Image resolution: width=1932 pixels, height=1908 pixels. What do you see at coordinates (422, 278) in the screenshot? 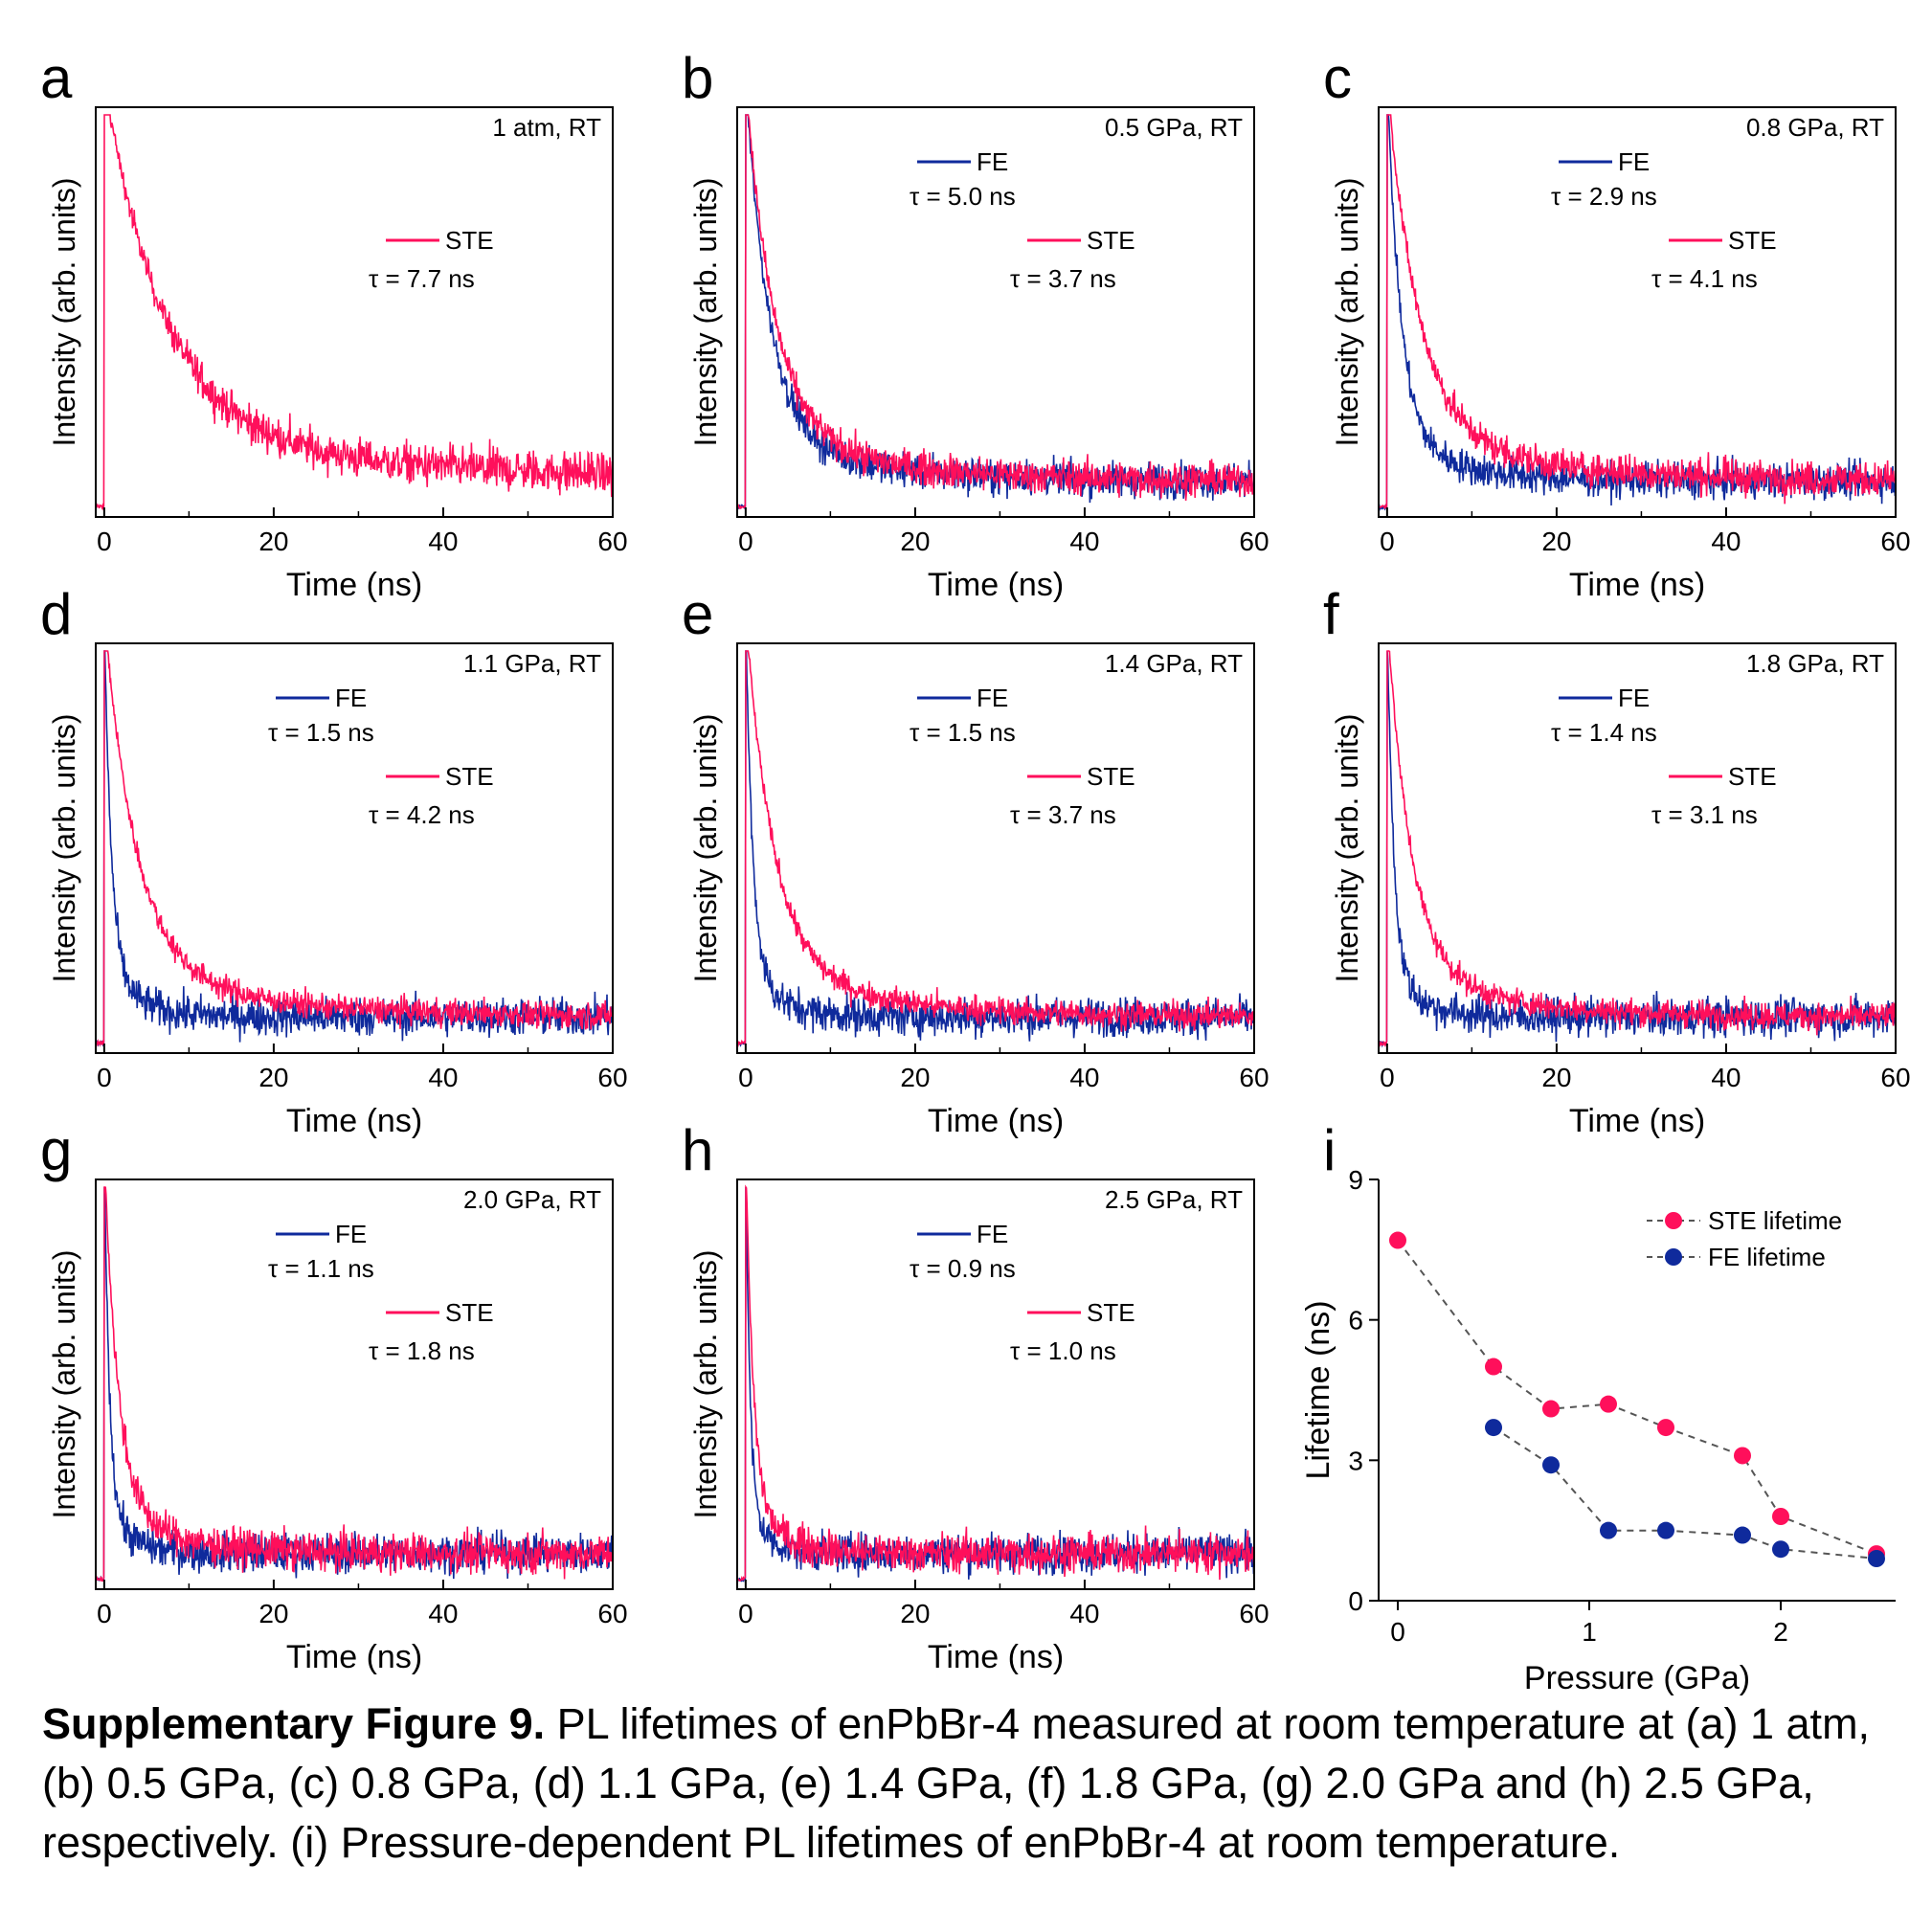
I see `ste-tau-label: τ = 7.7 ns` at bounding box center [422, 278].